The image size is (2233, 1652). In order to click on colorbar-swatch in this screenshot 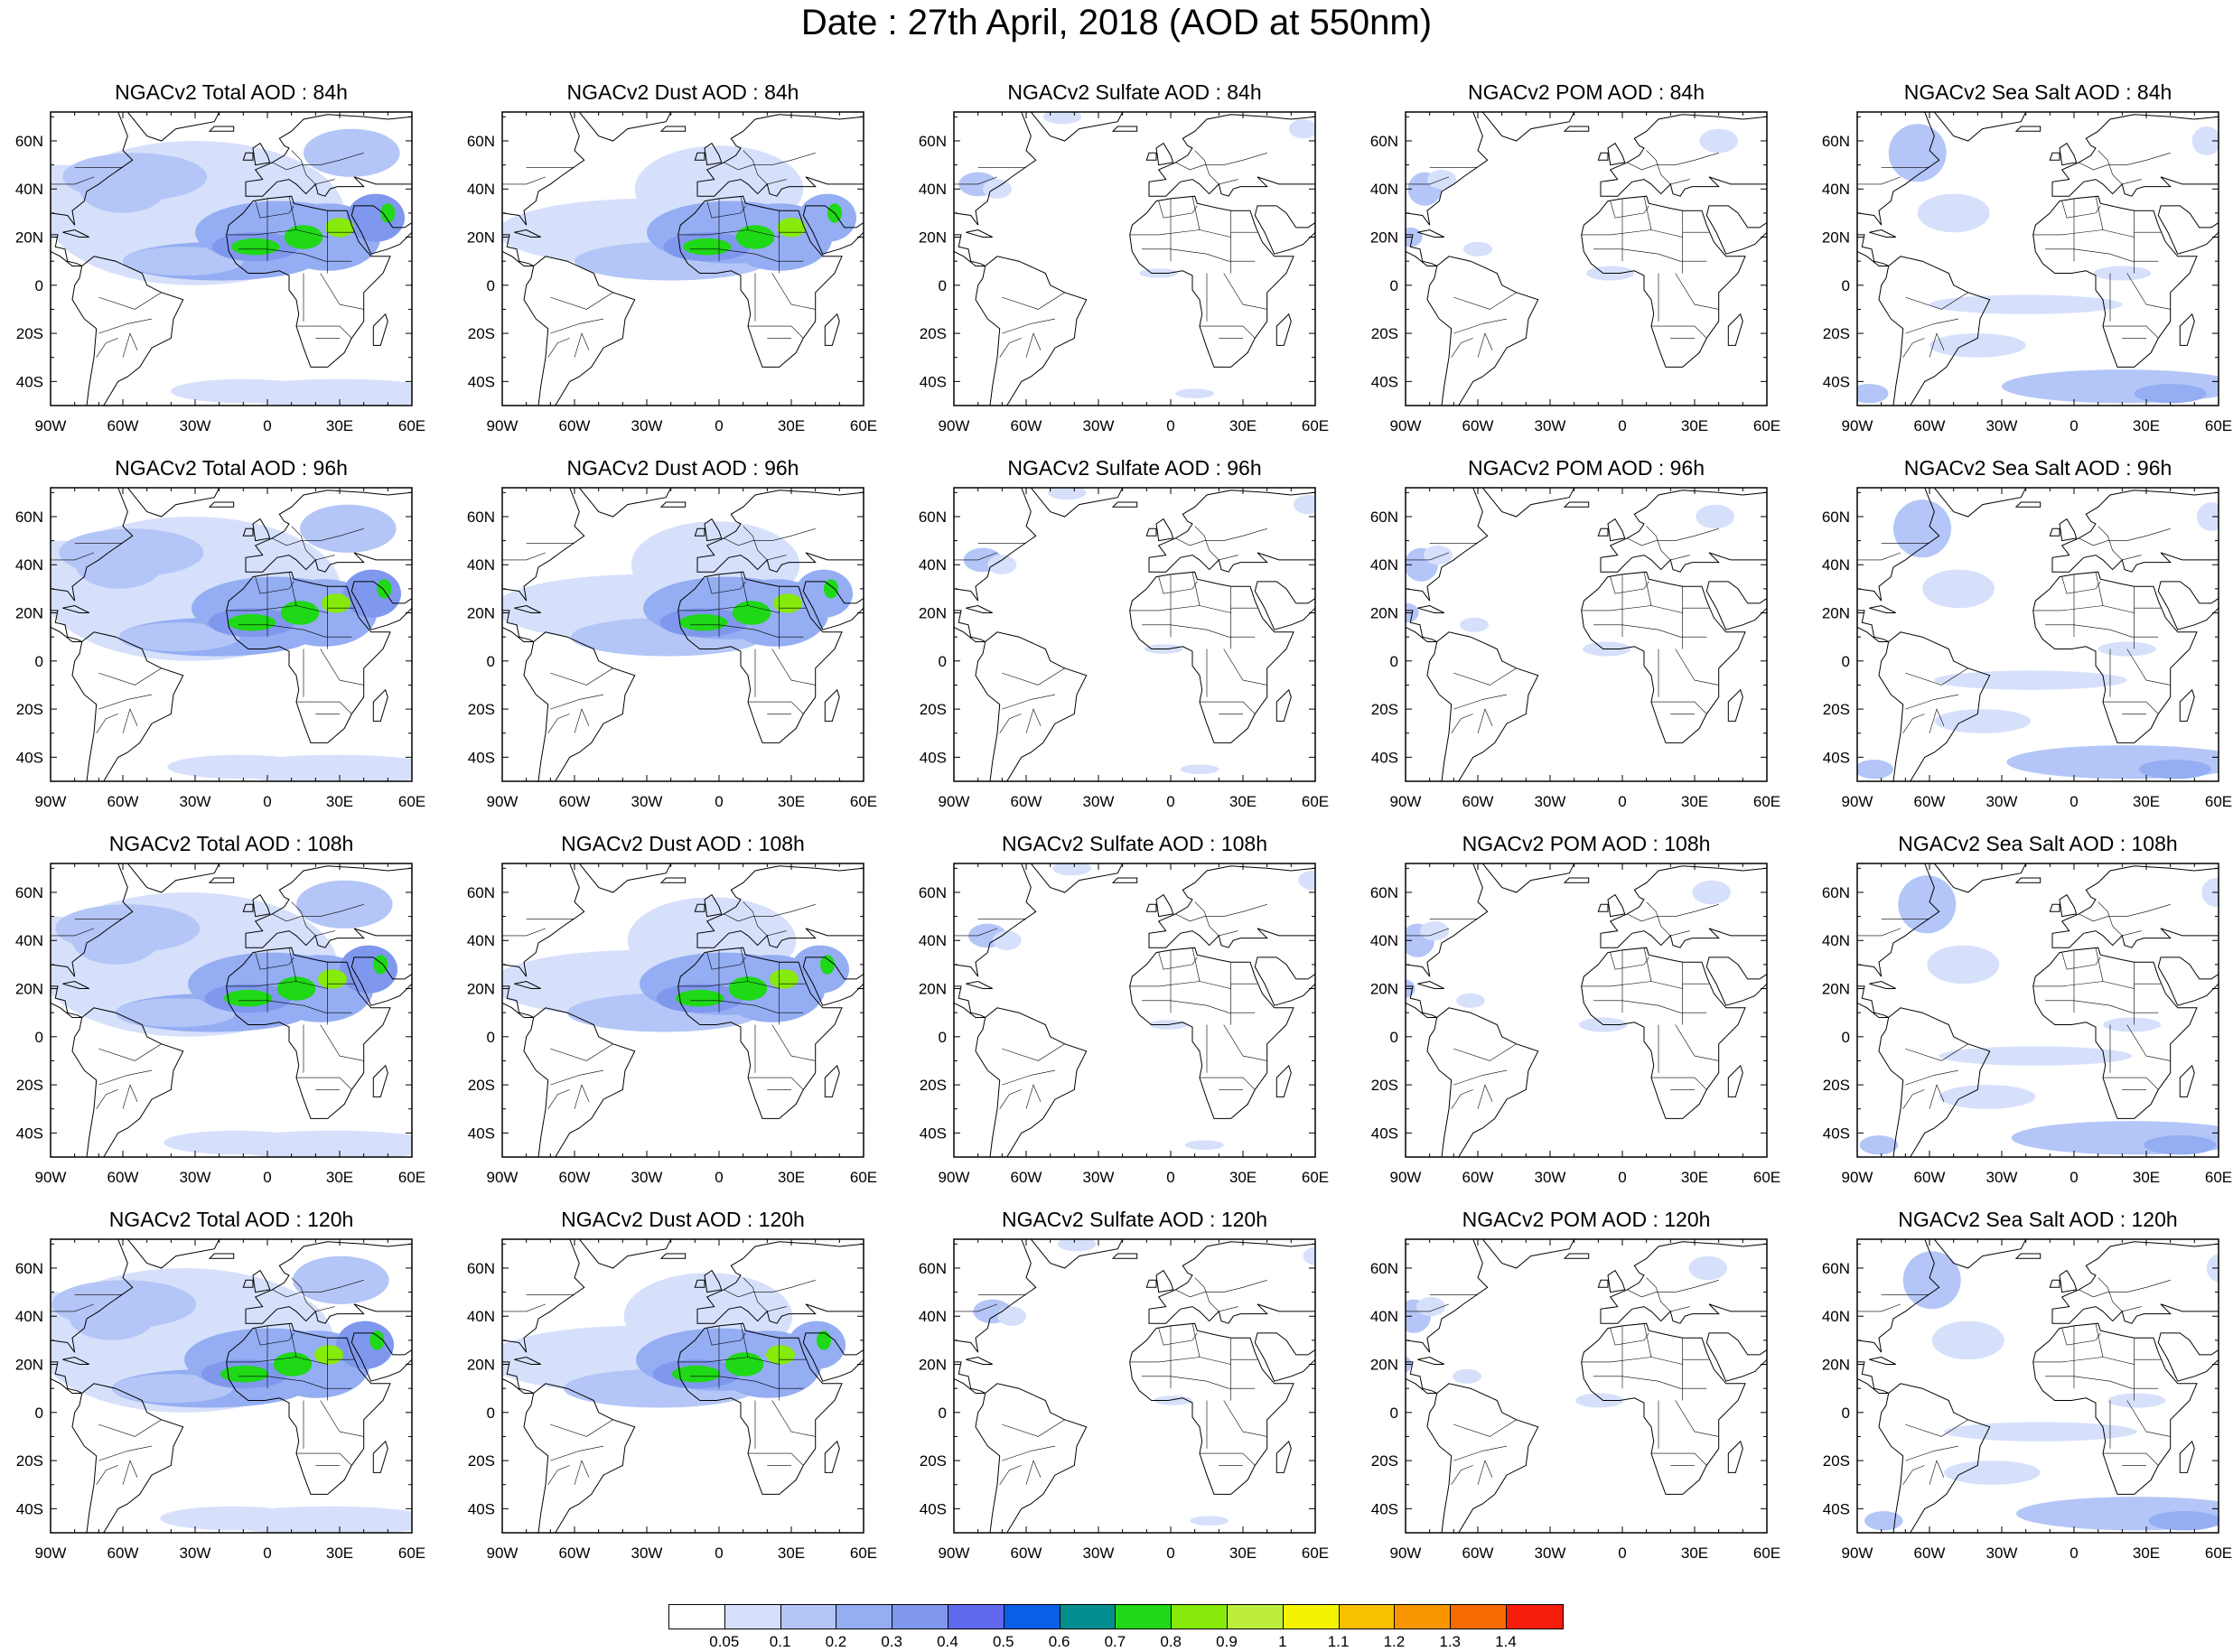, I will do `click(1367, 1617)`.